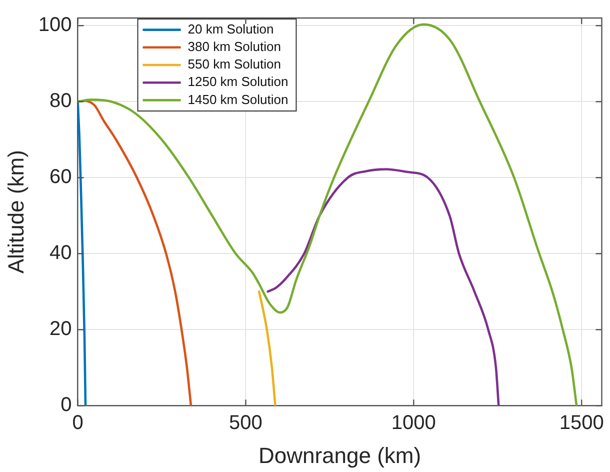  I want to click on x-tick-label: 1500, so click(581, 423).